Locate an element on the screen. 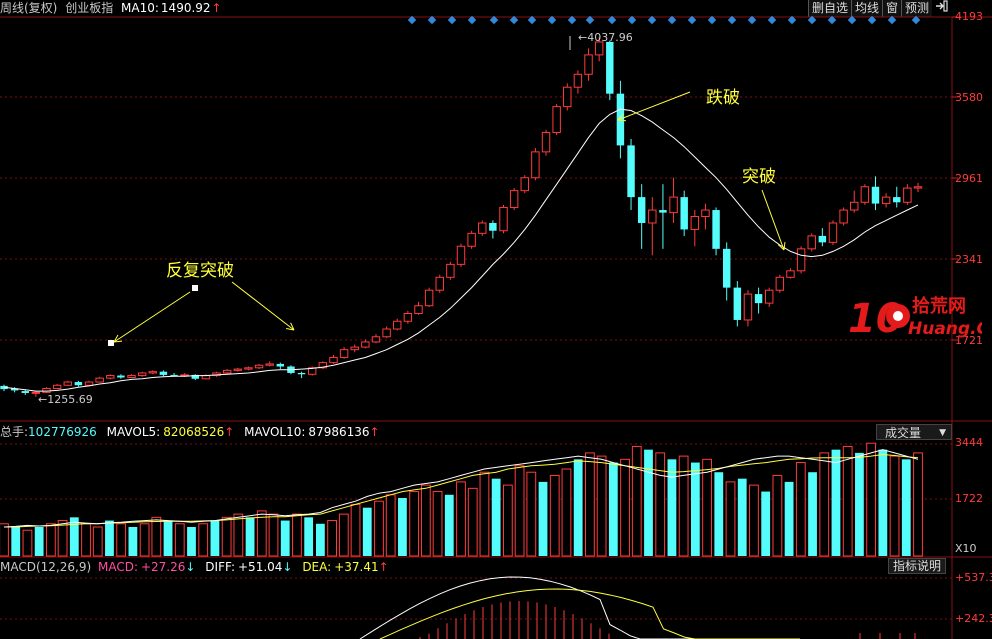 Image resolution: width=992 pixels, height=639 pixels. up-arrow-icon: ↑ is located at coordinates (229, 432).